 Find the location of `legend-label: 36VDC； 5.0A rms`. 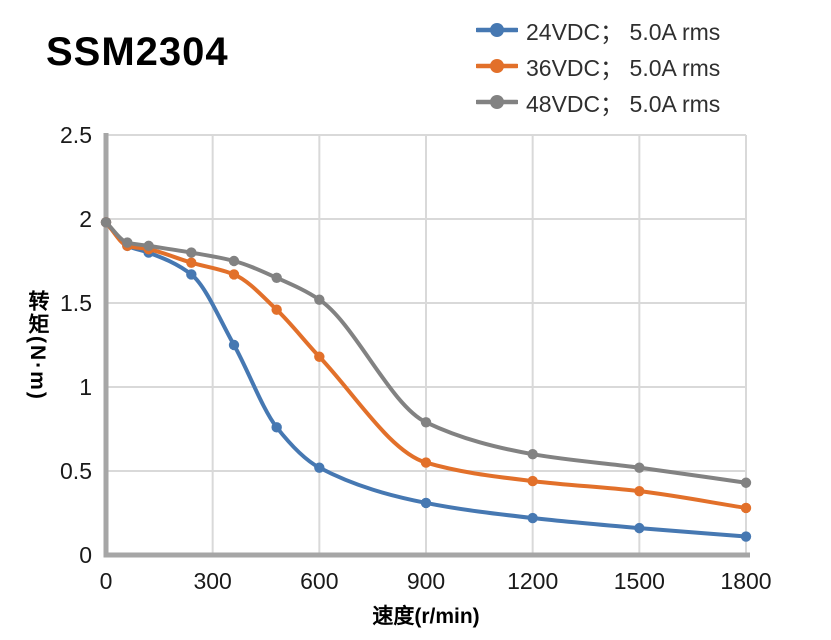

legend-label: 36VDC； 5.0A rms is located at coordinates (623, 68).